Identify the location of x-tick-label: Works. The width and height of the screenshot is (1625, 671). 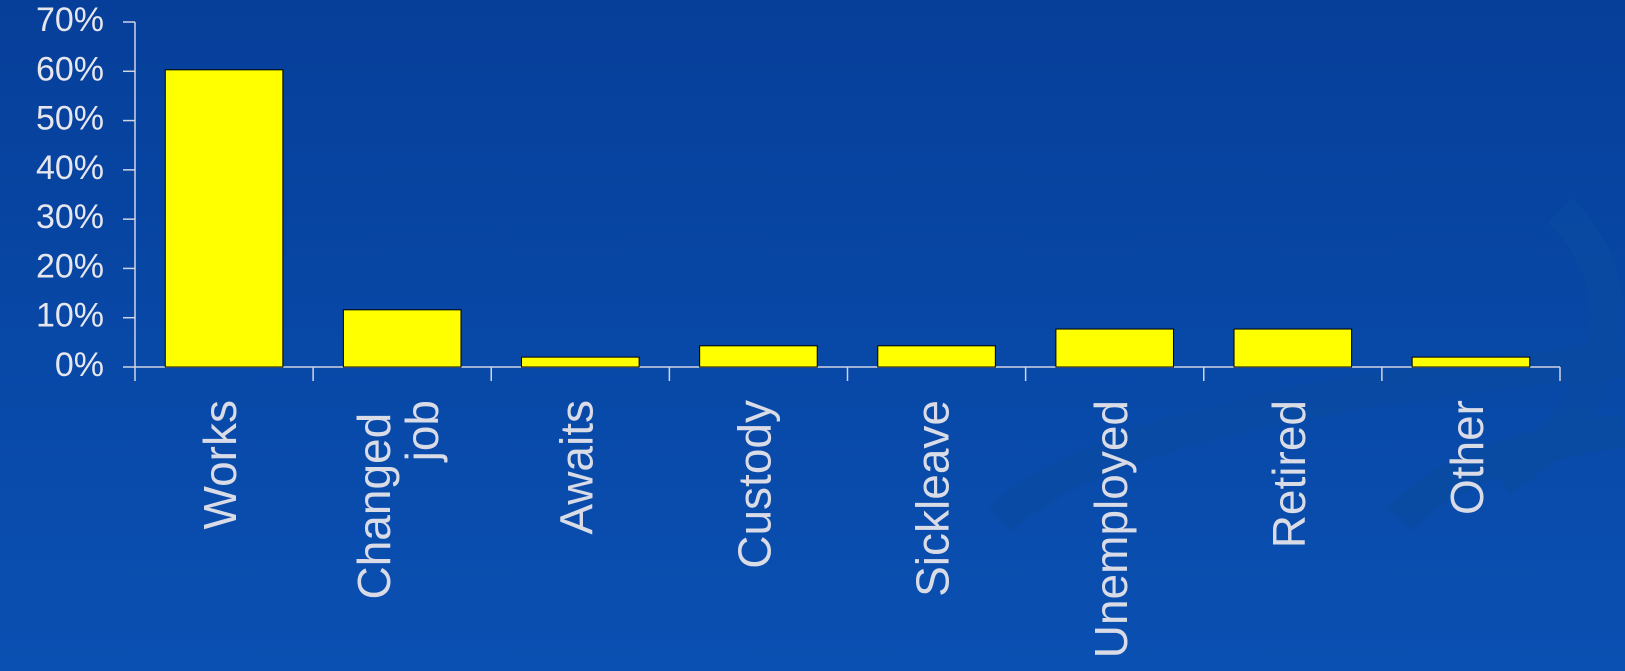
(220, 465).